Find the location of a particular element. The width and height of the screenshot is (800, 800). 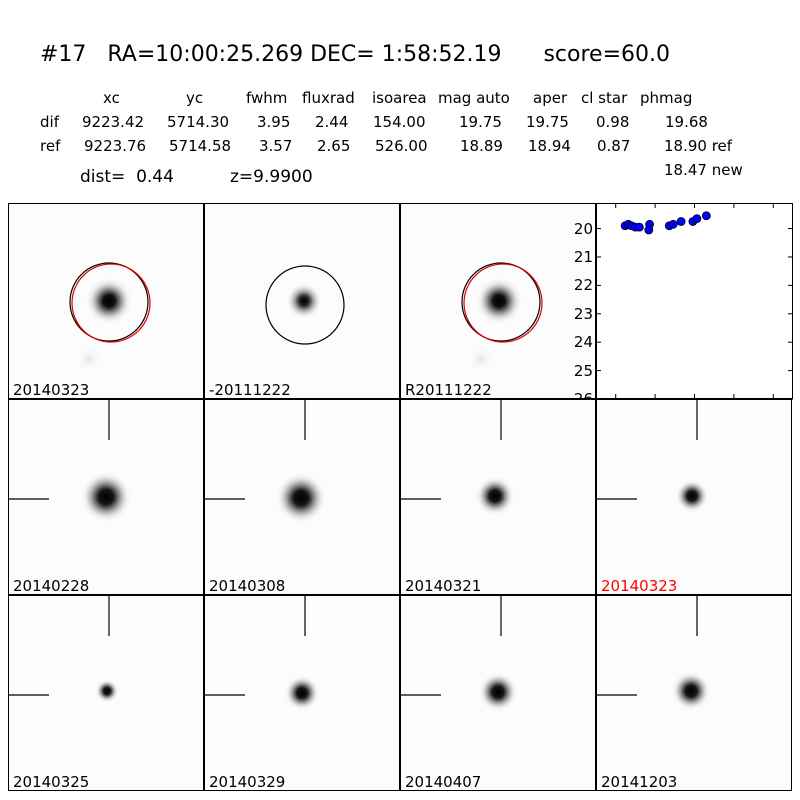

col-header-fluxrad: fluxrad is located at coordinates (328, 98).